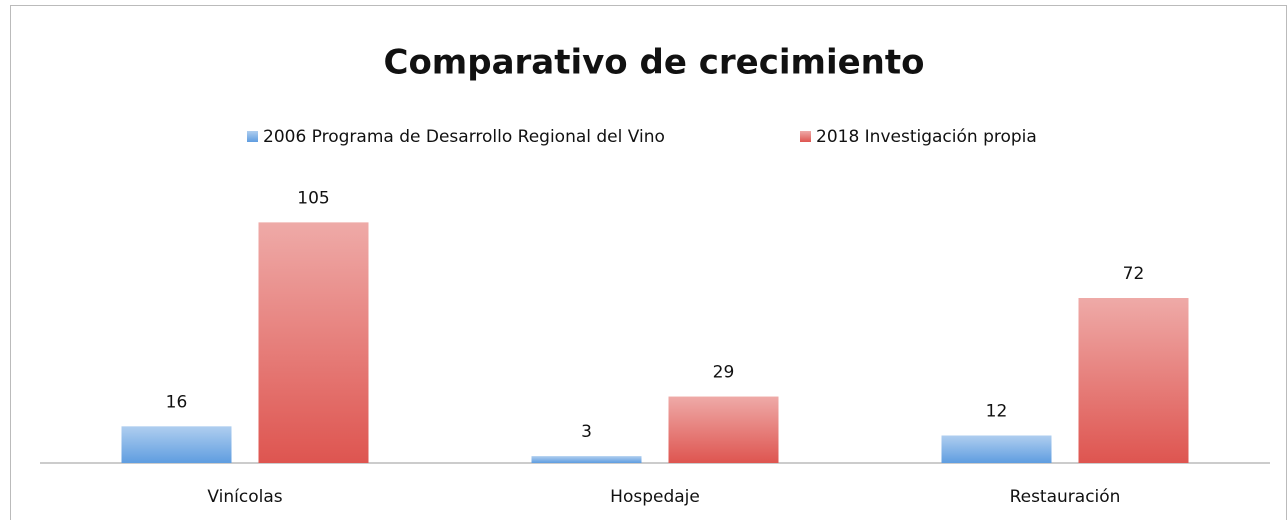  Describe the element at coordinates (997, 412) in the screenshot. I see `data-label: 12` at that location.